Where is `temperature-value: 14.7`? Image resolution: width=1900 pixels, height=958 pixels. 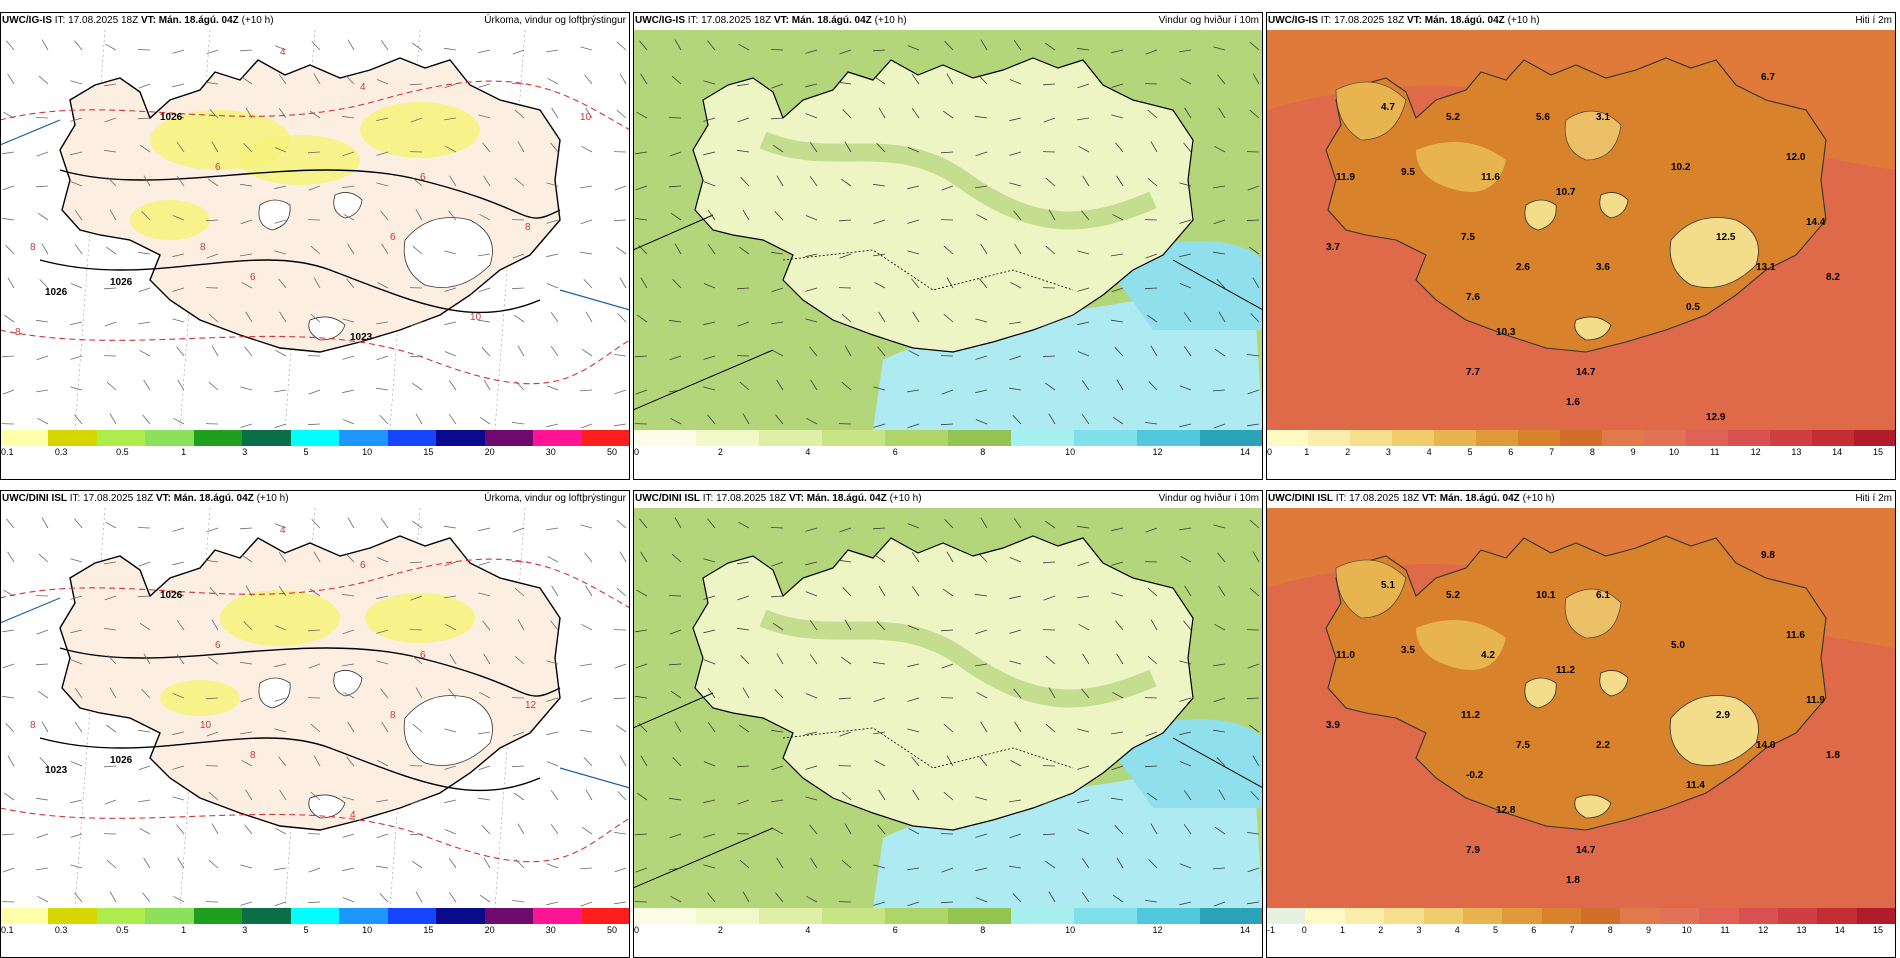 temperature-value: 14.7 is located at coordinates (1586, 850).